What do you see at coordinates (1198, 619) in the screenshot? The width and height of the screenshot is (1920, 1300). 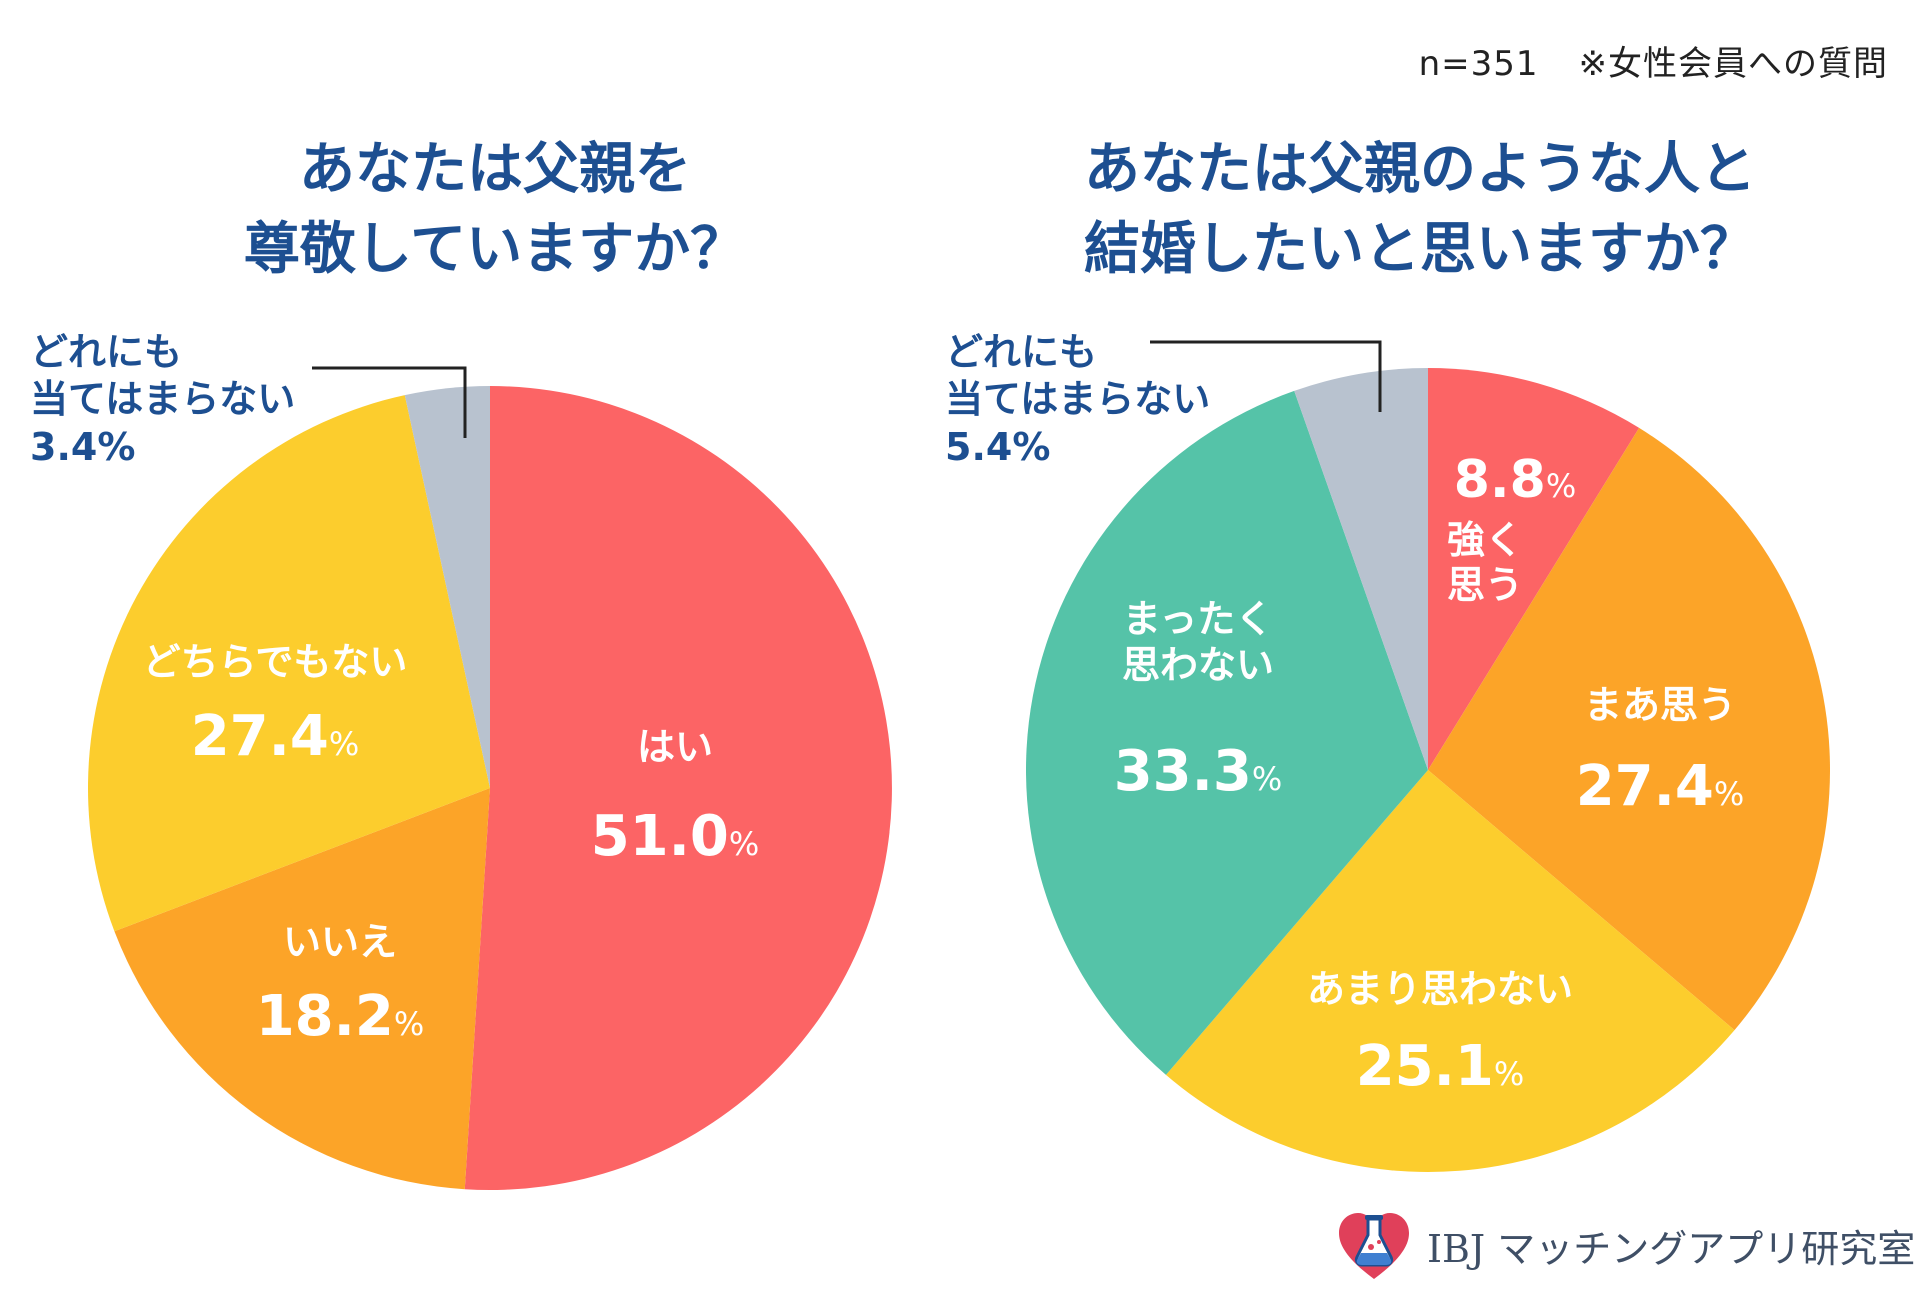 I see `chart-2-slice-4-label: まったく` at bounding box center [1198, 619].